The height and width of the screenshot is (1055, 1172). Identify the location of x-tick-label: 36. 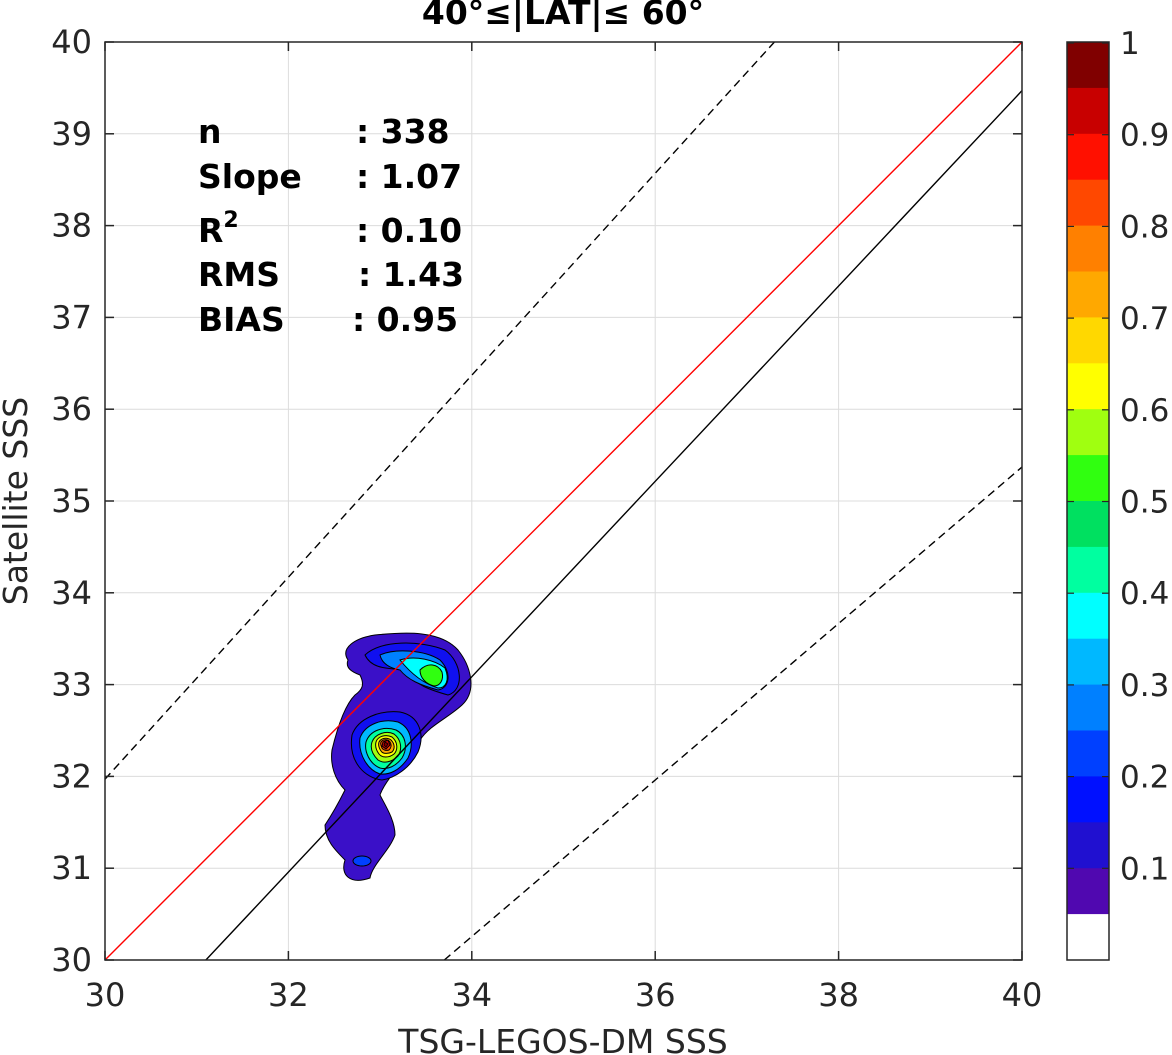
(655, 995).